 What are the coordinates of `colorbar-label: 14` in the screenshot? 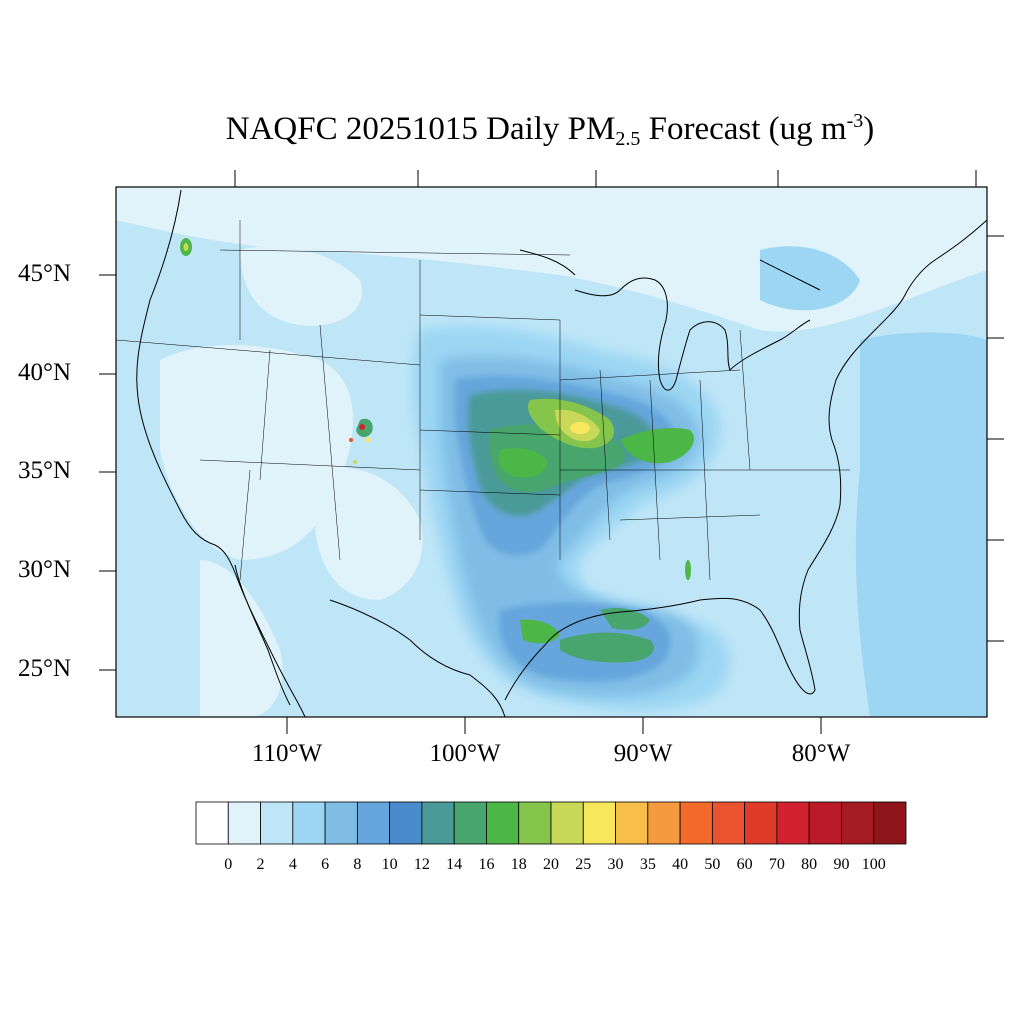 It's located at (454, 864).